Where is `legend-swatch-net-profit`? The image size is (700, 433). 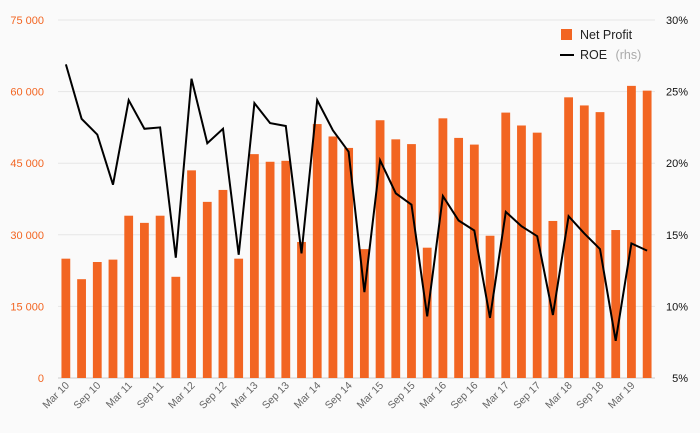 legend-swatch-net-profit is located at coordinates (566, 34).